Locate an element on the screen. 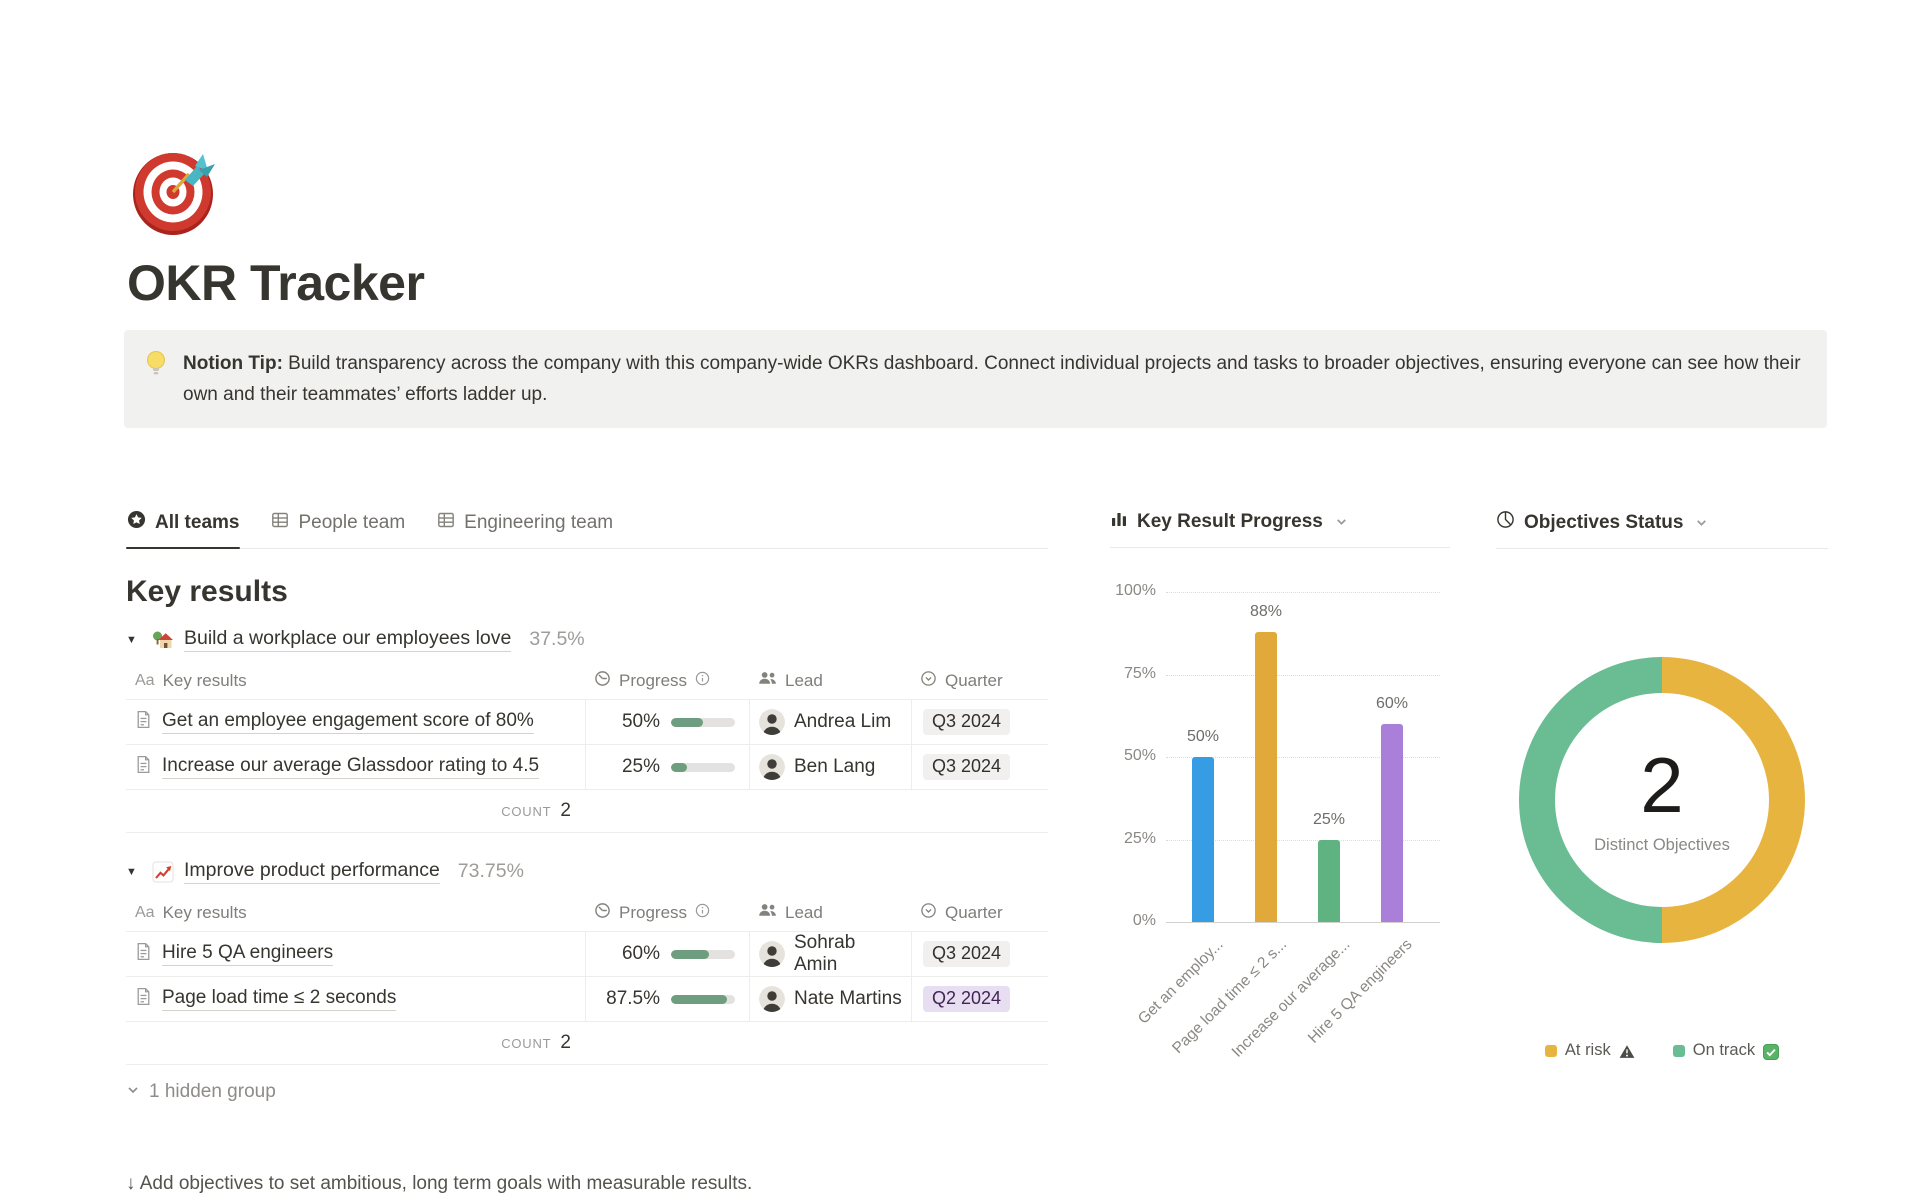  legend-item-on-track: On track is located at coordinates (1726, 1050).